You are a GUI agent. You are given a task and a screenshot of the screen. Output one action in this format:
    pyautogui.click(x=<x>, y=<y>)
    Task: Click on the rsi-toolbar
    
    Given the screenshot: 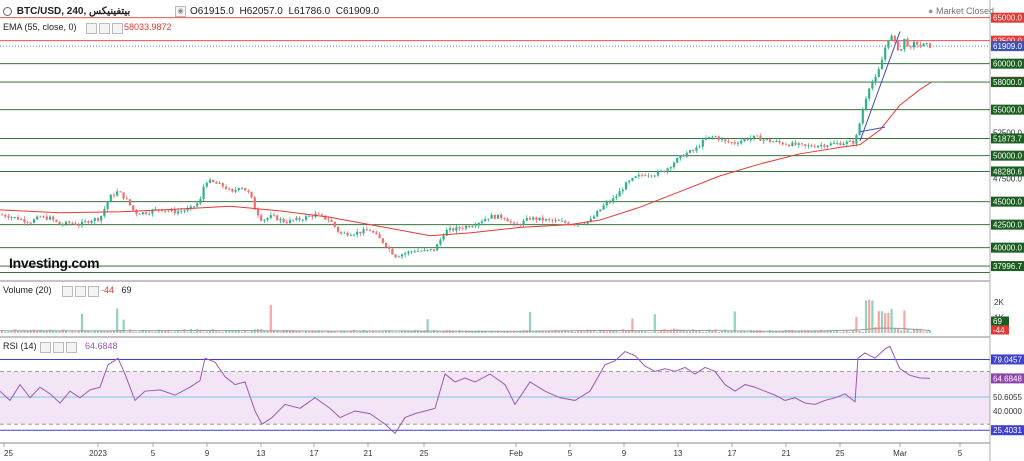 What is the action you would take?
    pyautogui.click(x=58, y=347)
    